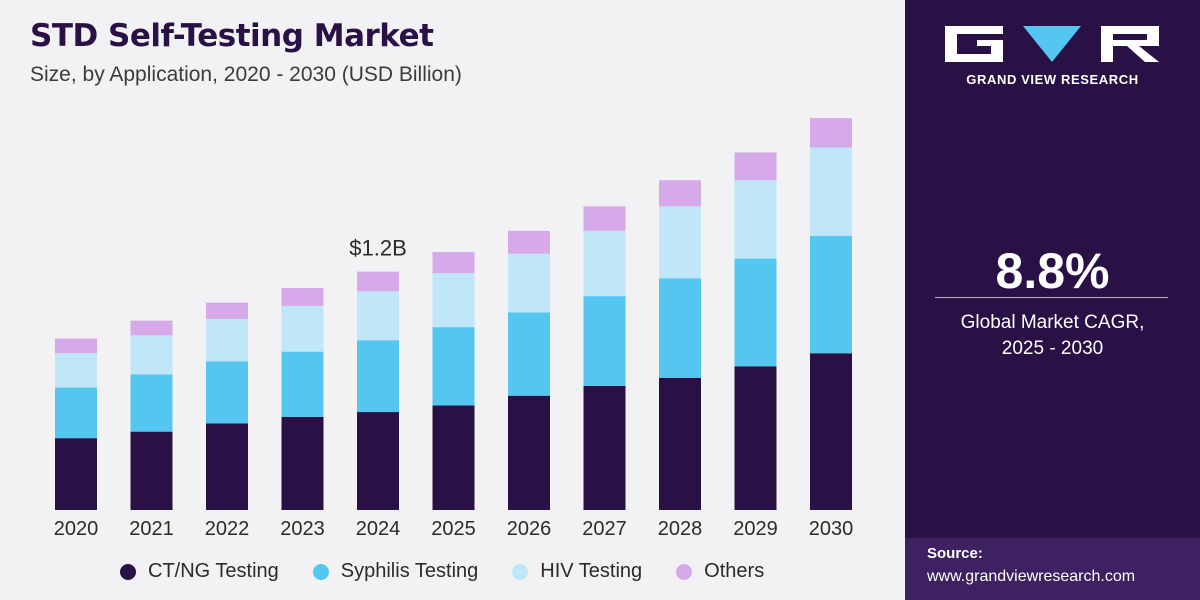 This screenshot has height=600, width=1200. I want to click on legend-swatch-syphilis, so click(320, 571).